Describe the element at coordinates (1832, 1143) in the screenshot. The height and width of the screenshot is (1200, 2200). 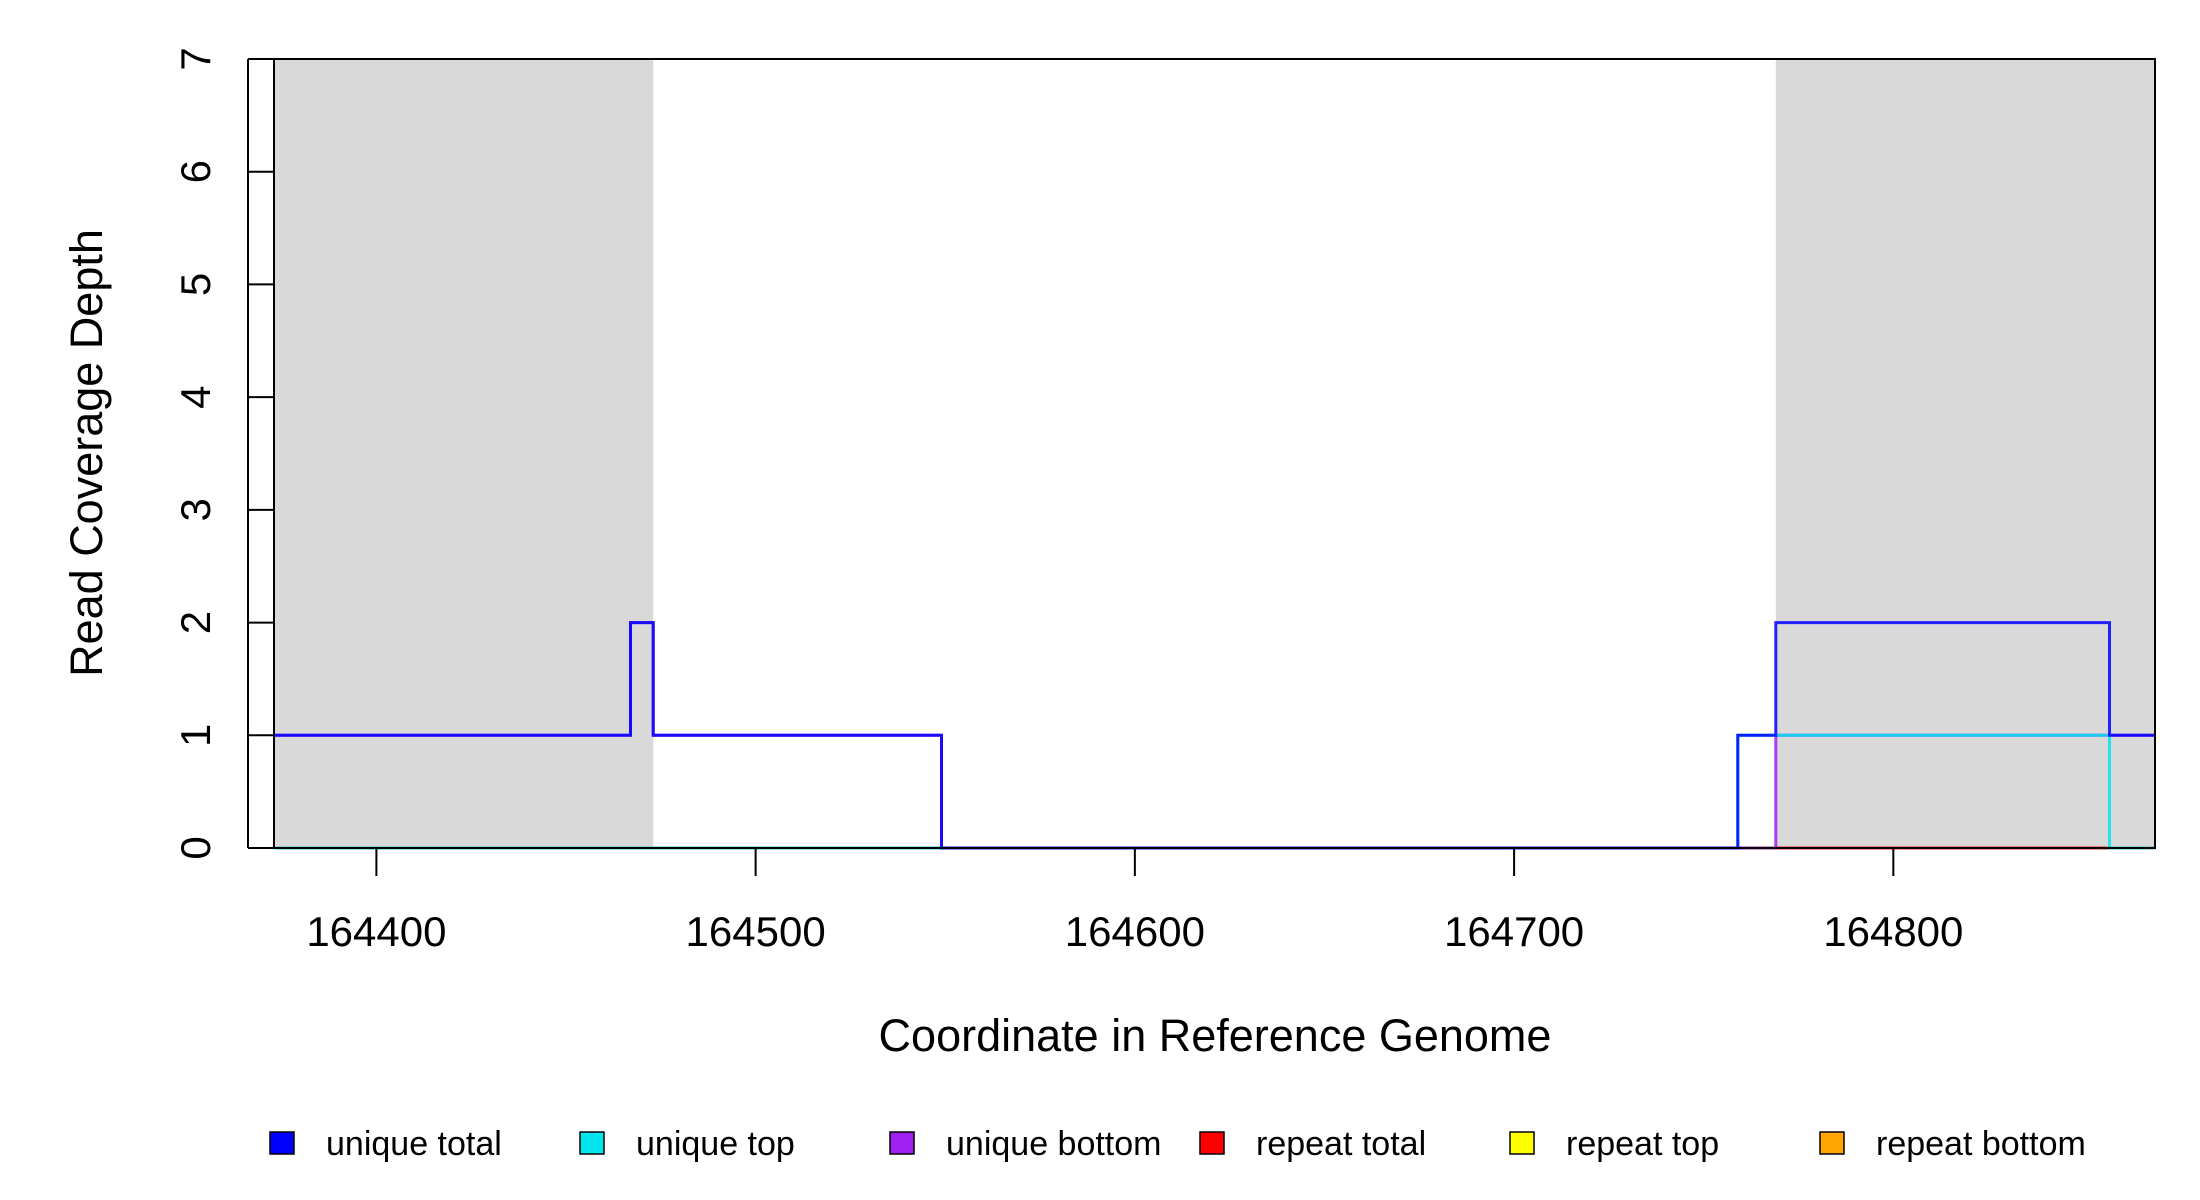
I see `legend-swatch-repeat-bottom` at that location.